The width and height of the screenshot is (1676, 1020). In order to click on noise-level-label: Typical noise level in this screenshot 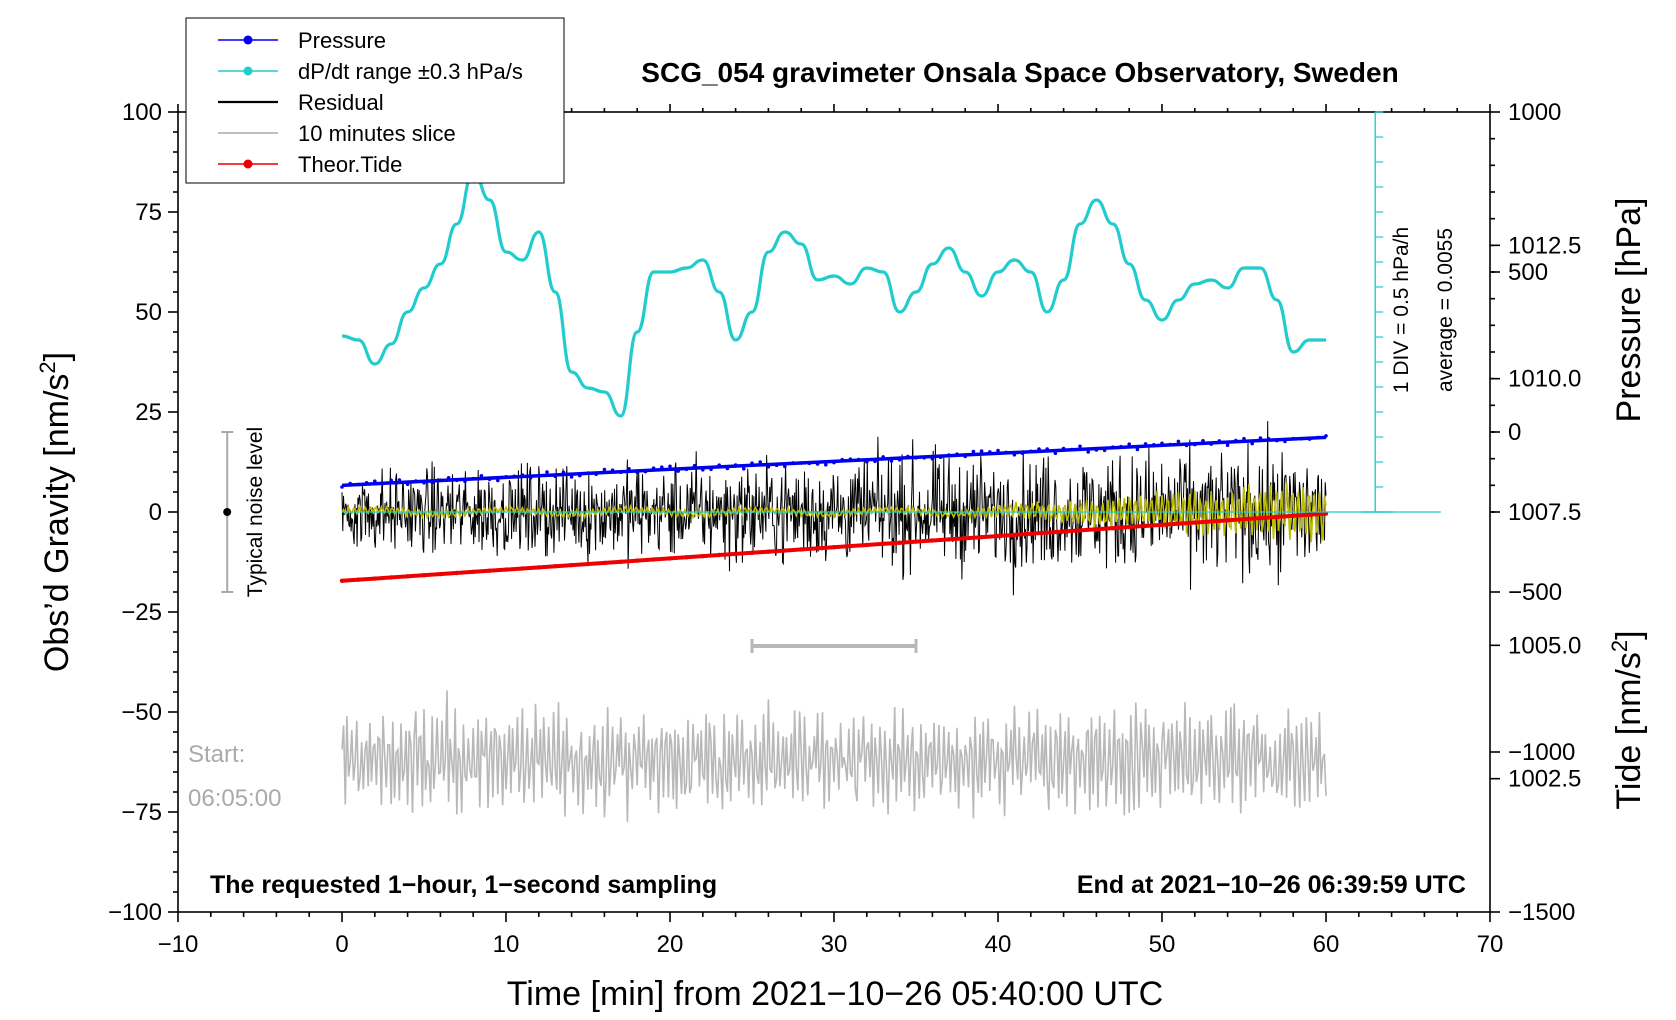, I will do `click(255, 512)`.